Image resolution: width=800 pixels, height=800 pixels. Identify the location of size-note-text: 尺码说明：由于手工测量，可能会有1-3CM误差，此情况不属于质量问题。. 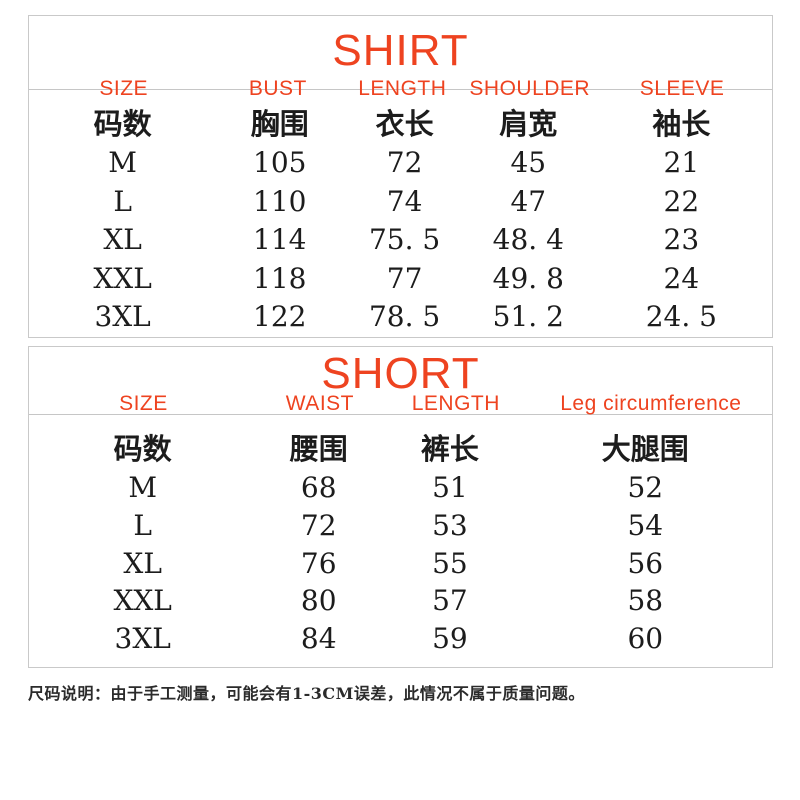
(306, 693).